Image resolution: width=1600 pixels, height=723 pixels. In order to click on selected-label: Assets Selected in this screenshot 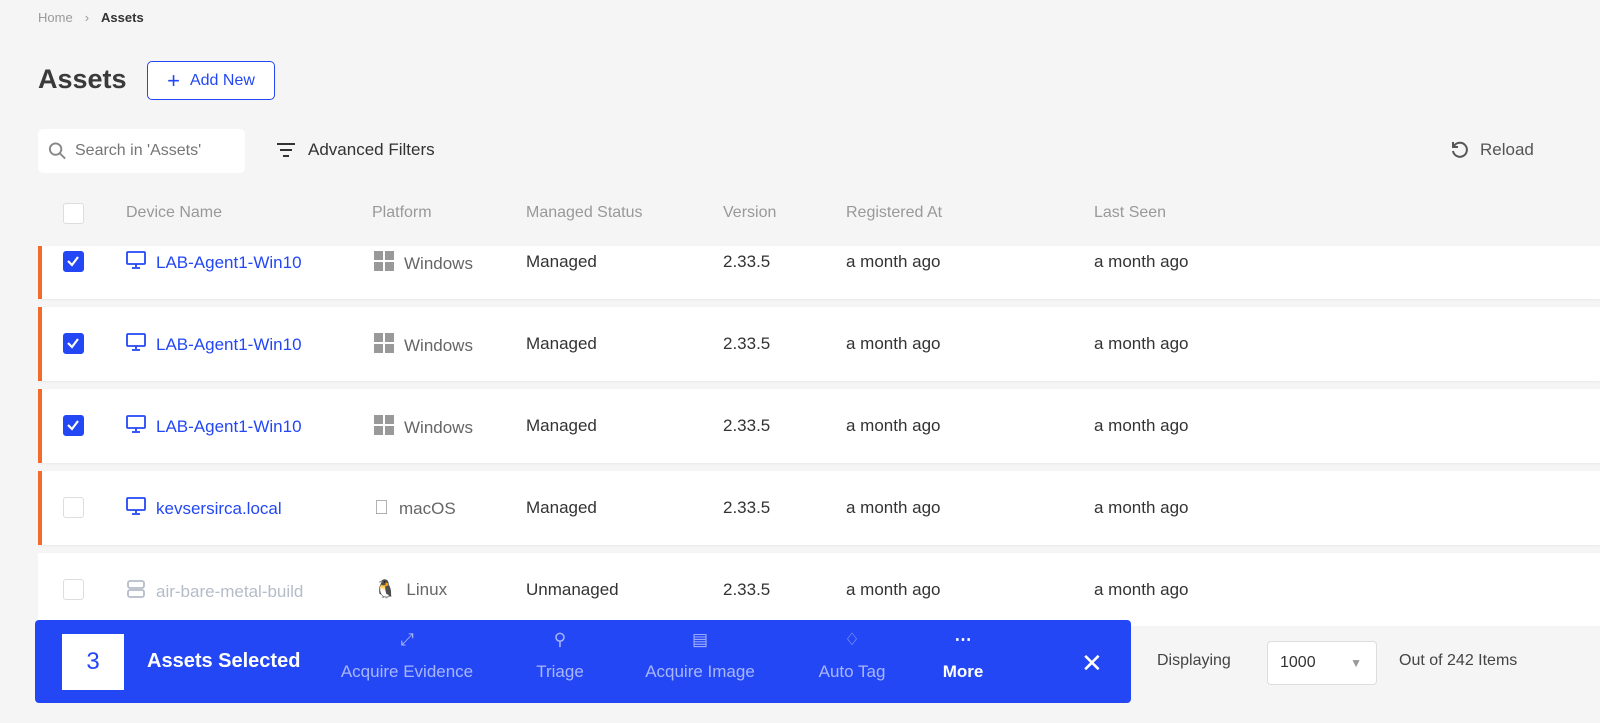, I will do `click(224, 661)`.